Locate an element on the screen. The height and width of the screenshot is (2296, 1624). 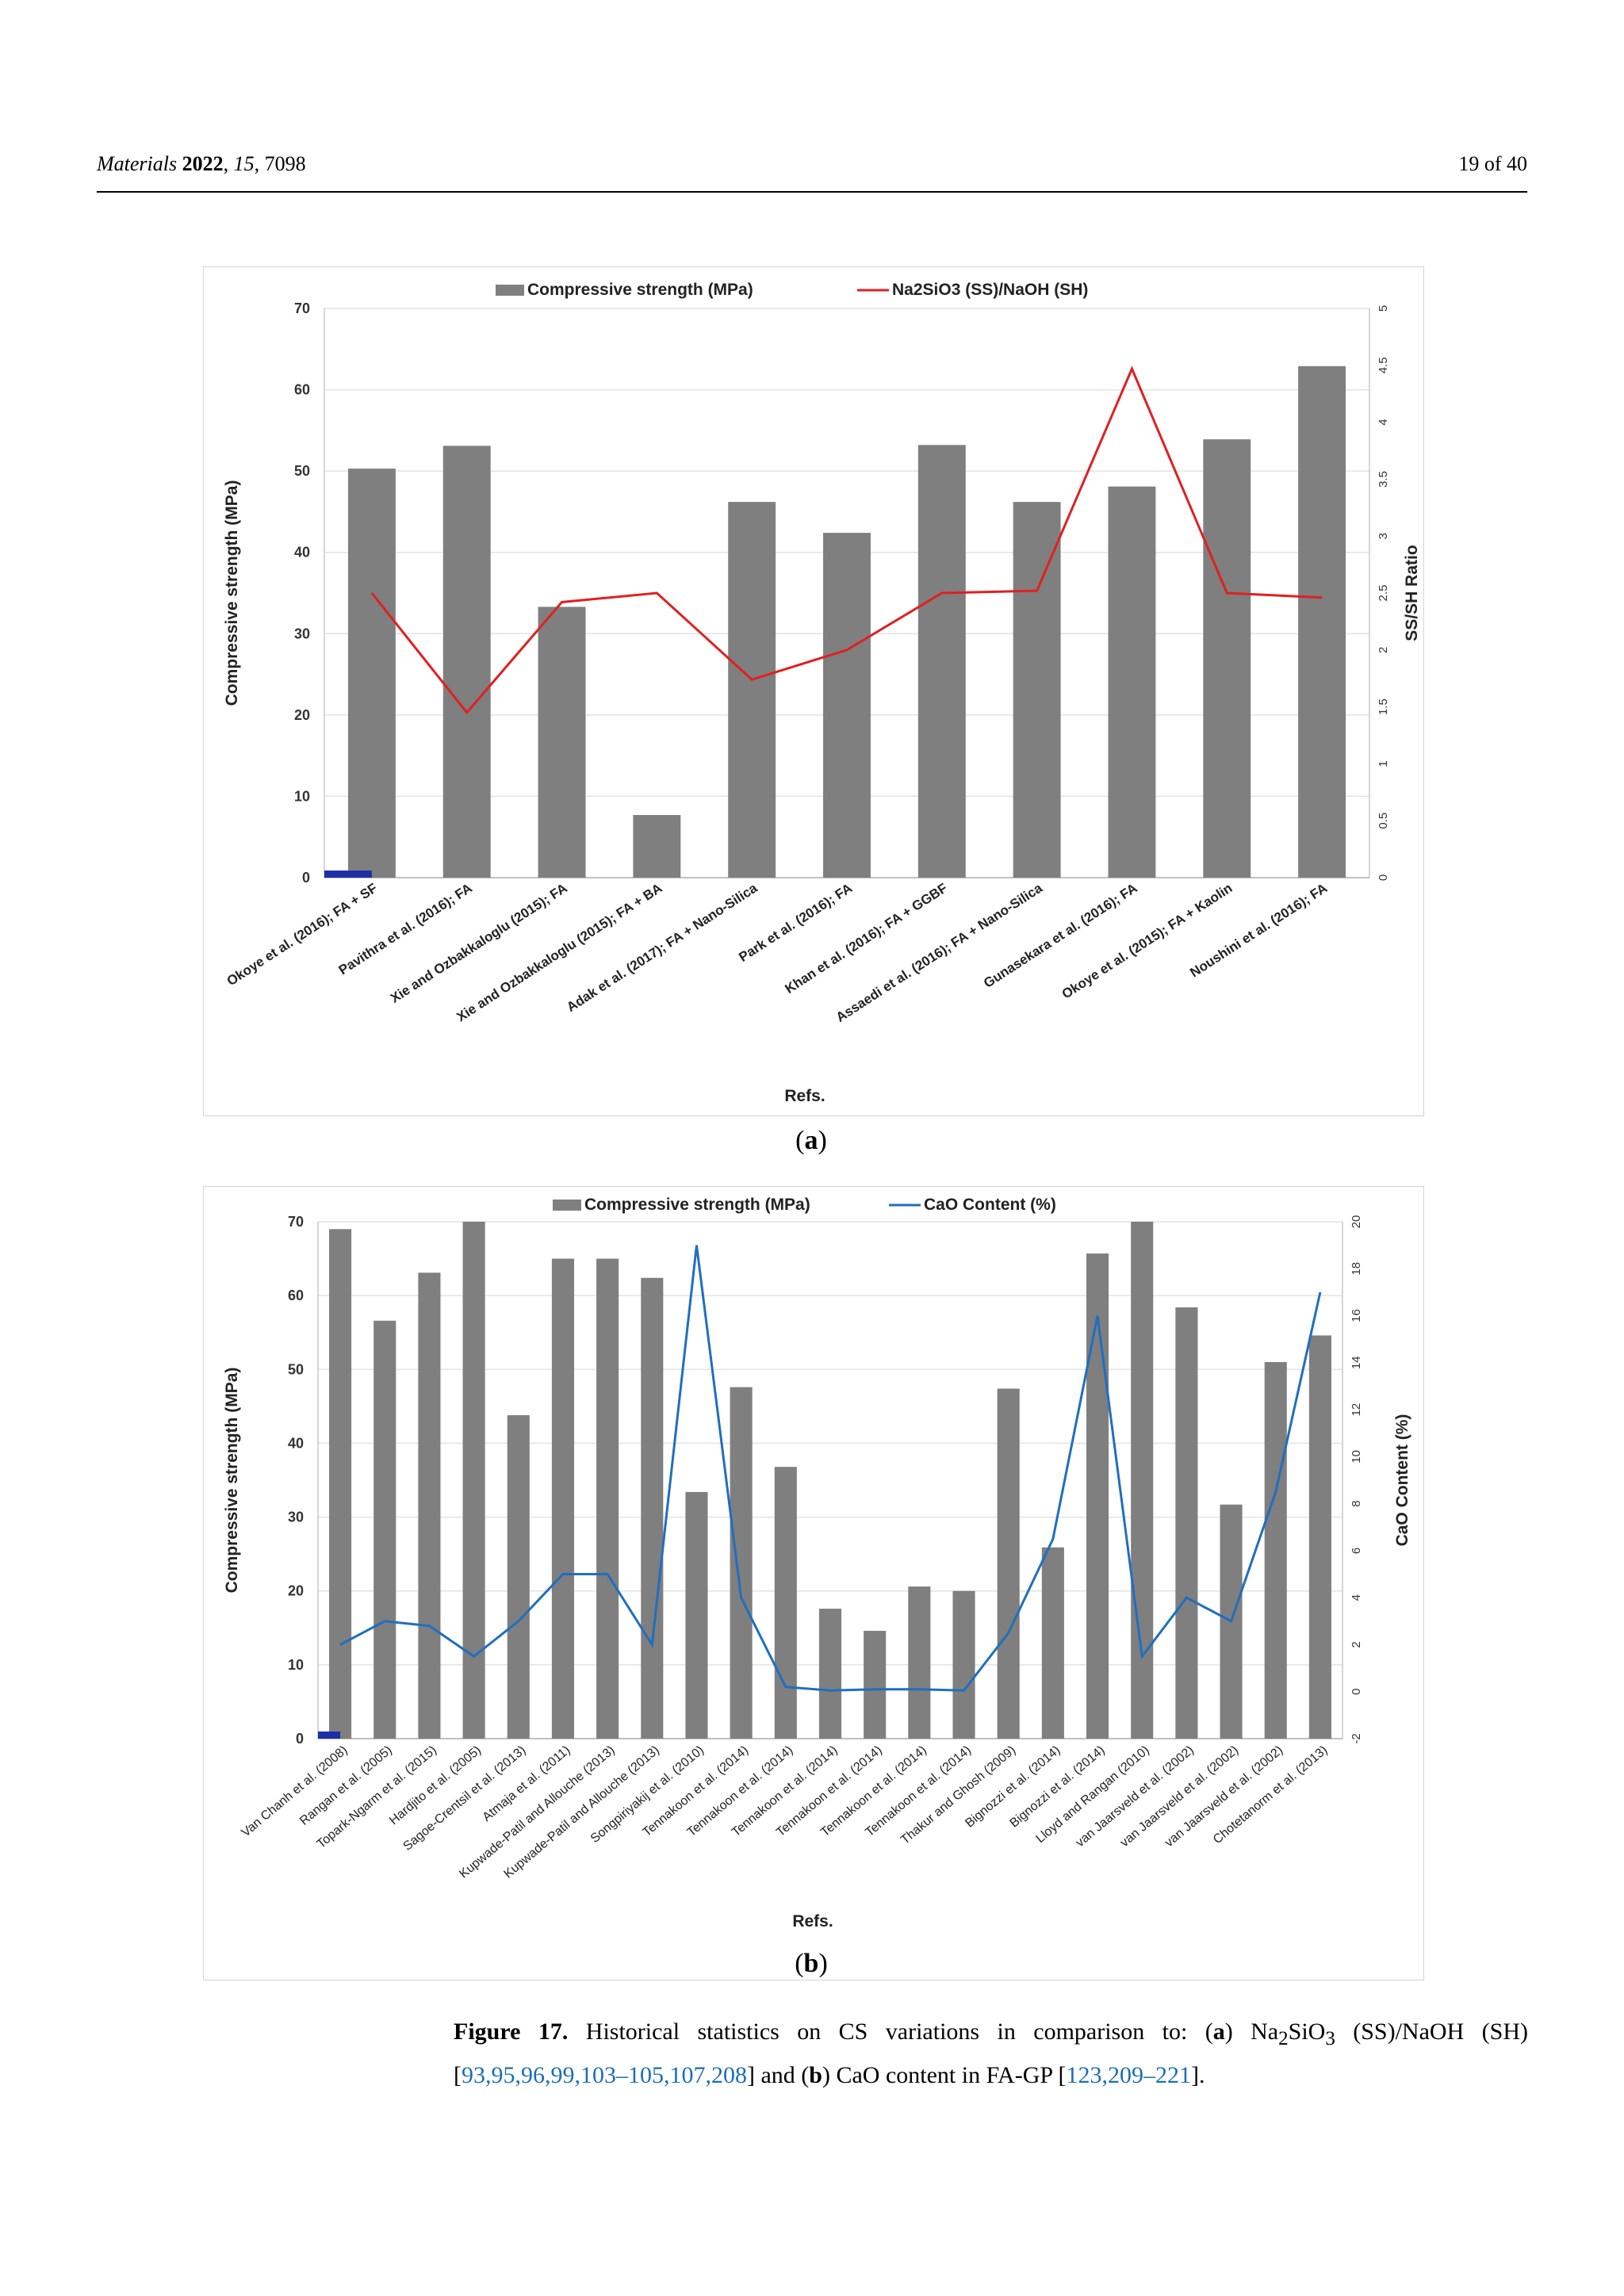
y2-tick-label: 1.5 is located at coordinates (1383, 706).